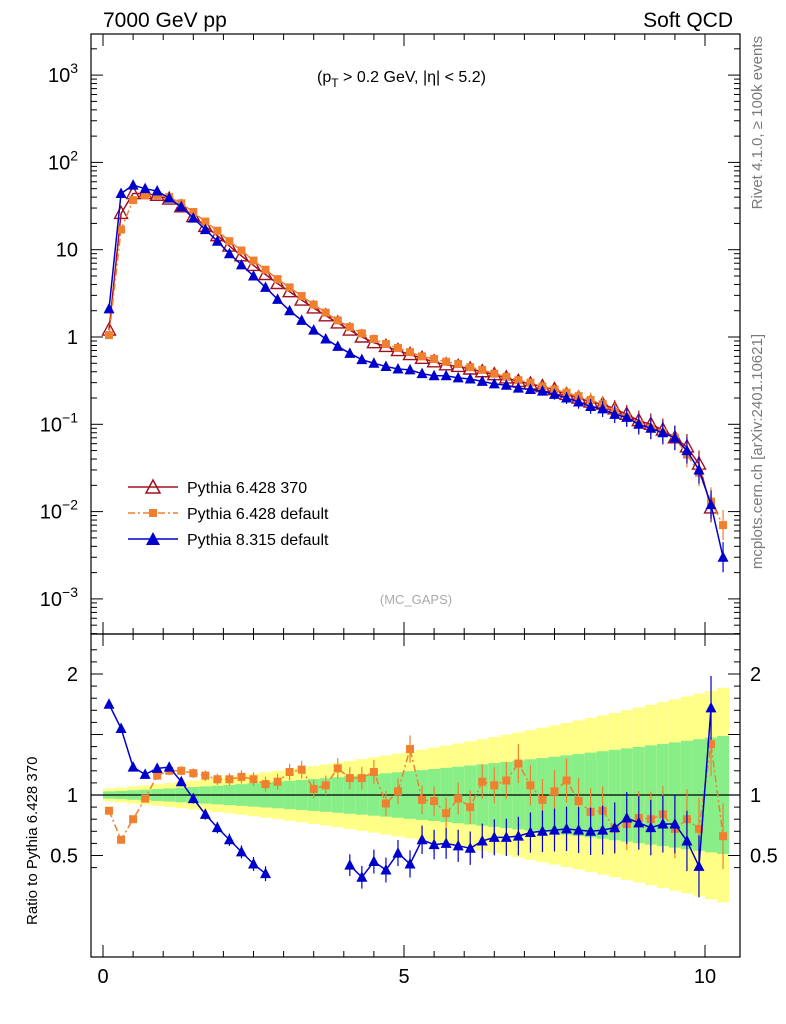 The width and height of the screenshot is (786, 1024). I want to click on legend-label-p8: Pythia 8.315 default, so click(258, 540).